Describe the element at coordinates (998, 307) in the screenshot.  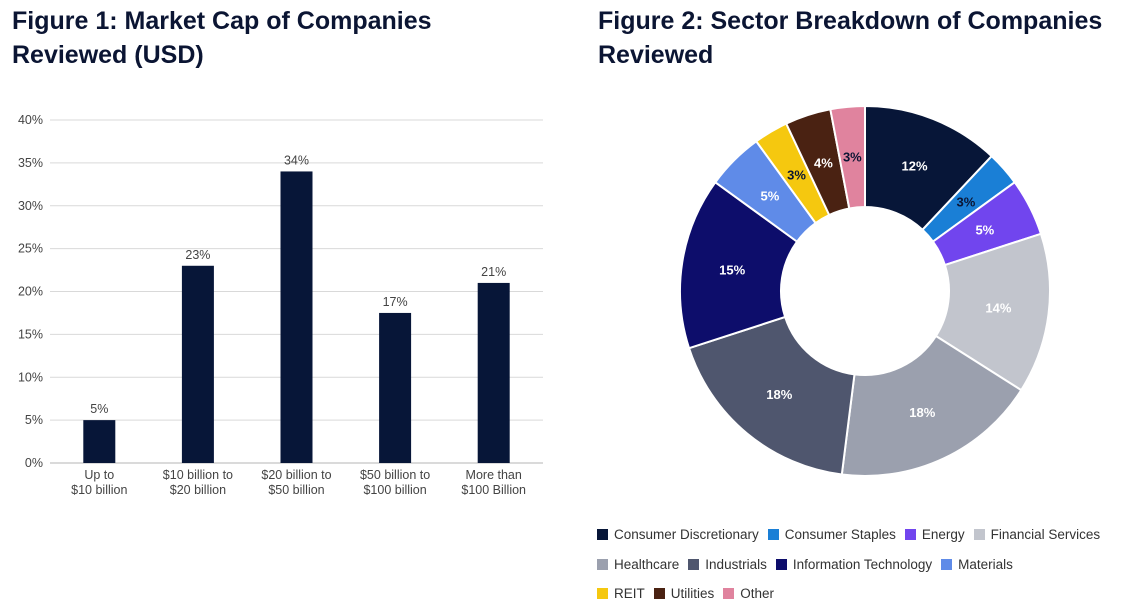
I see `slice-data-label: 14%` at that location.